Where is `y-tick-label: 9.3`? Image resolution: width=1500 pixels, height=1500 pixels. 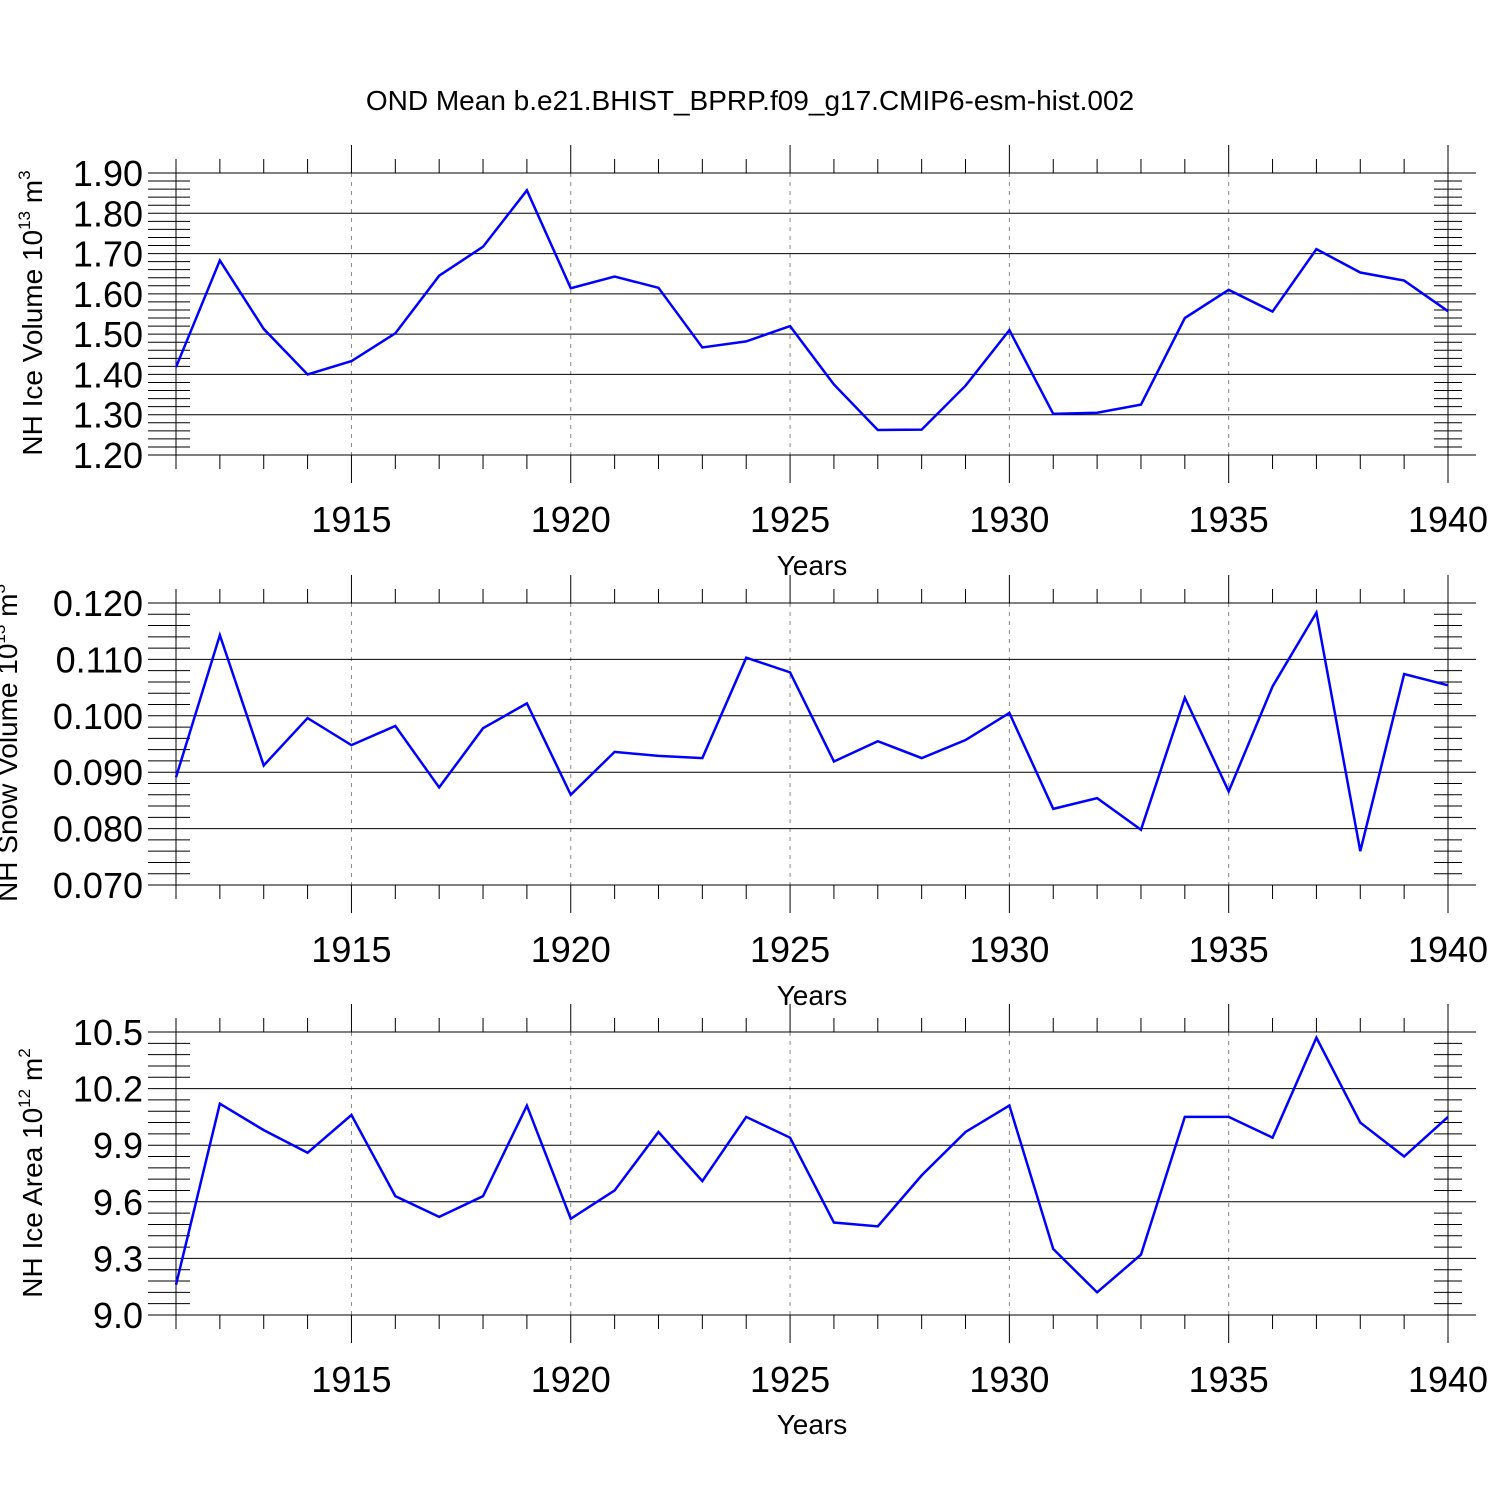
y-tick-label: 9.3 is located at coordinates (118, 1258).